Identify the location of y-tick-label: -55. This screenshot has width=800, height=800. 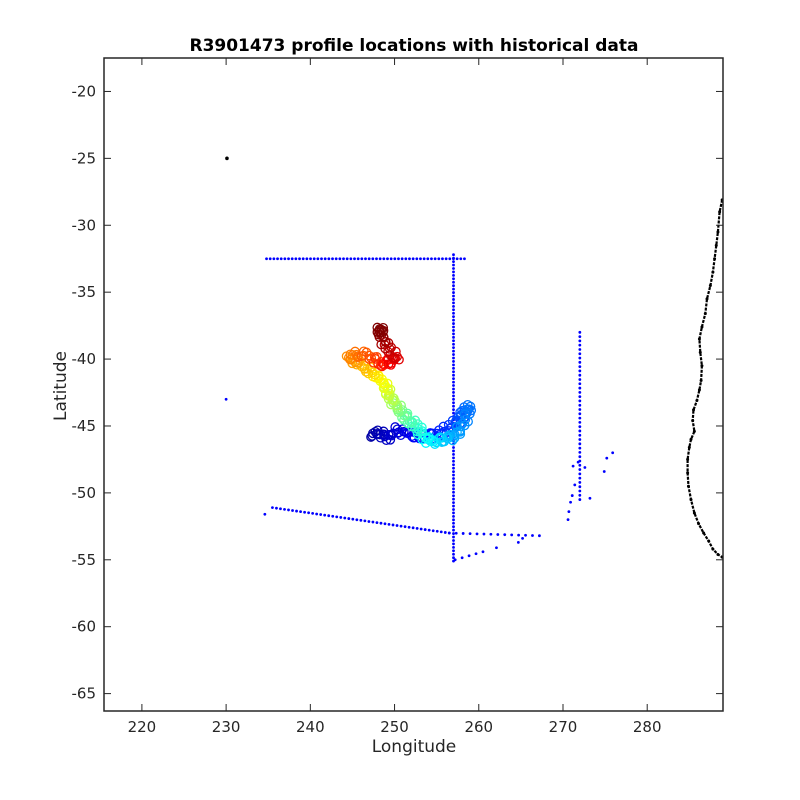
(84, 560).